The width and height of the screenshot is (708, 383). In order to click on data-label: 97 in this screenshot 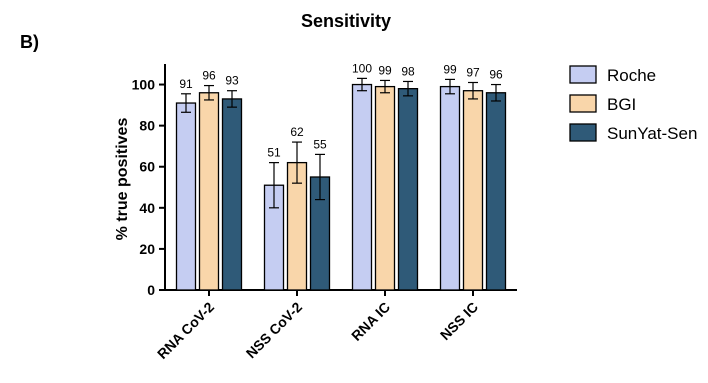, I will do `click(473, 72)`.